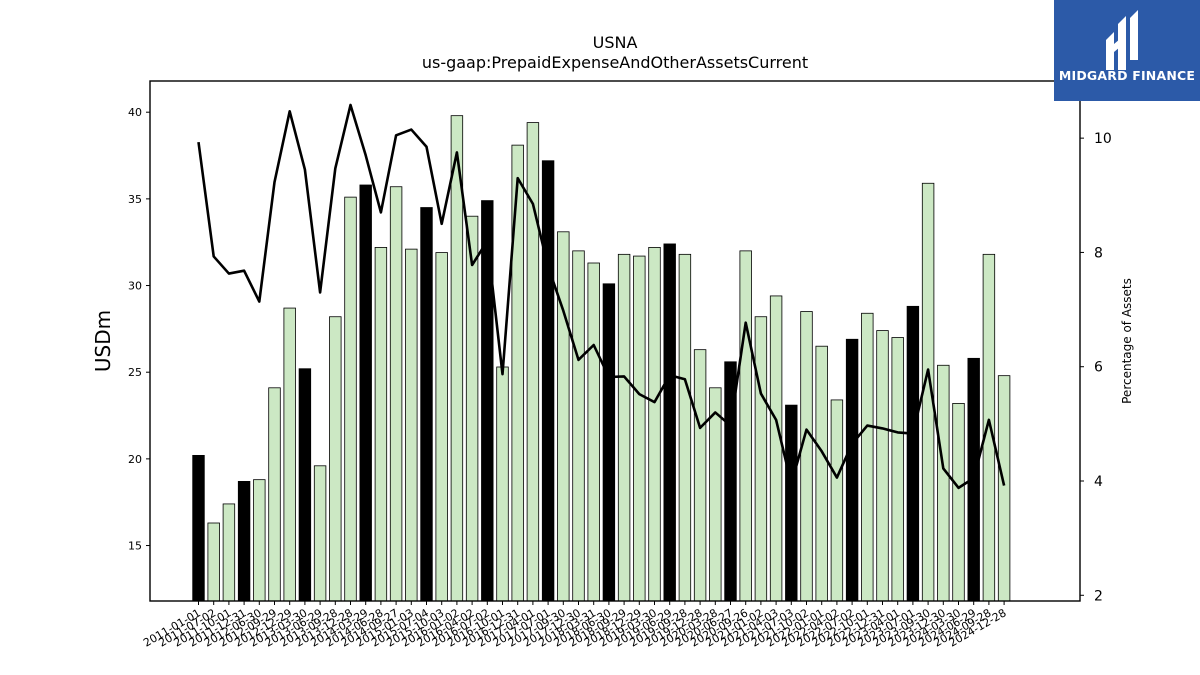 This screenshot has width=1200, height=675. What do you see at coordinates (615, 42) in the screenshot?
I see `chart-title: USNA` at bounding box center [615, 42].